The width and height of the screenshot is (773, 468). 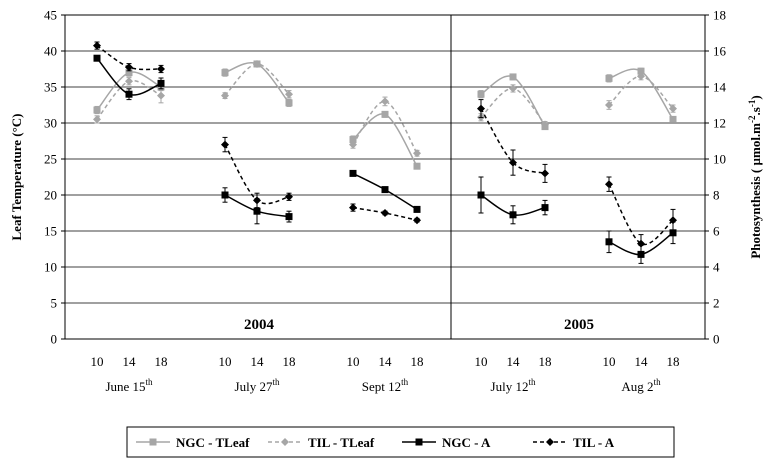 What do you see at coordinates (510, 386) in the screenshot?
I see `date-group-label-text: July 12` at bounding box center [510, 386].